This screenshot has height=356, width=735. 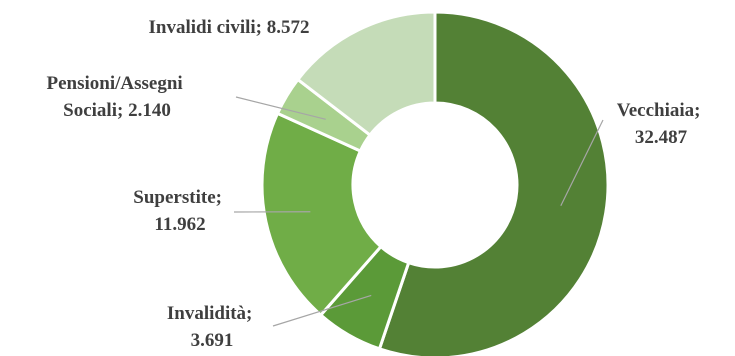 What do you see at coordinates (661, 137) in the screenshot?
I see `label-vecchiaia-value: 32.487` at bounding box center [661, 137].